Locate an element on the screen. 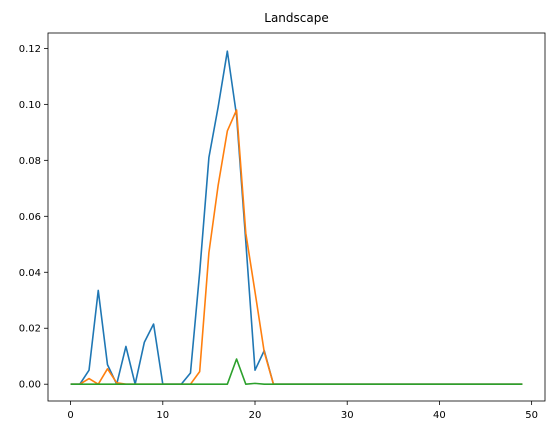  y-axis-ticks: 0.00 0.02 0.04 0.06 0.08 0.10 0.12 is located at coordinates (33, 217).